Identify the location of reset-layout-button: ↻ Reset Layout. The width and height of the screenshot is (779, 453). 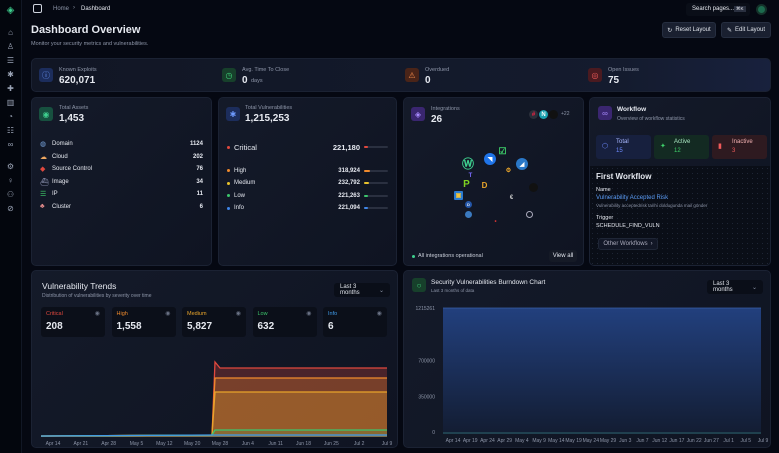
(689, 30).